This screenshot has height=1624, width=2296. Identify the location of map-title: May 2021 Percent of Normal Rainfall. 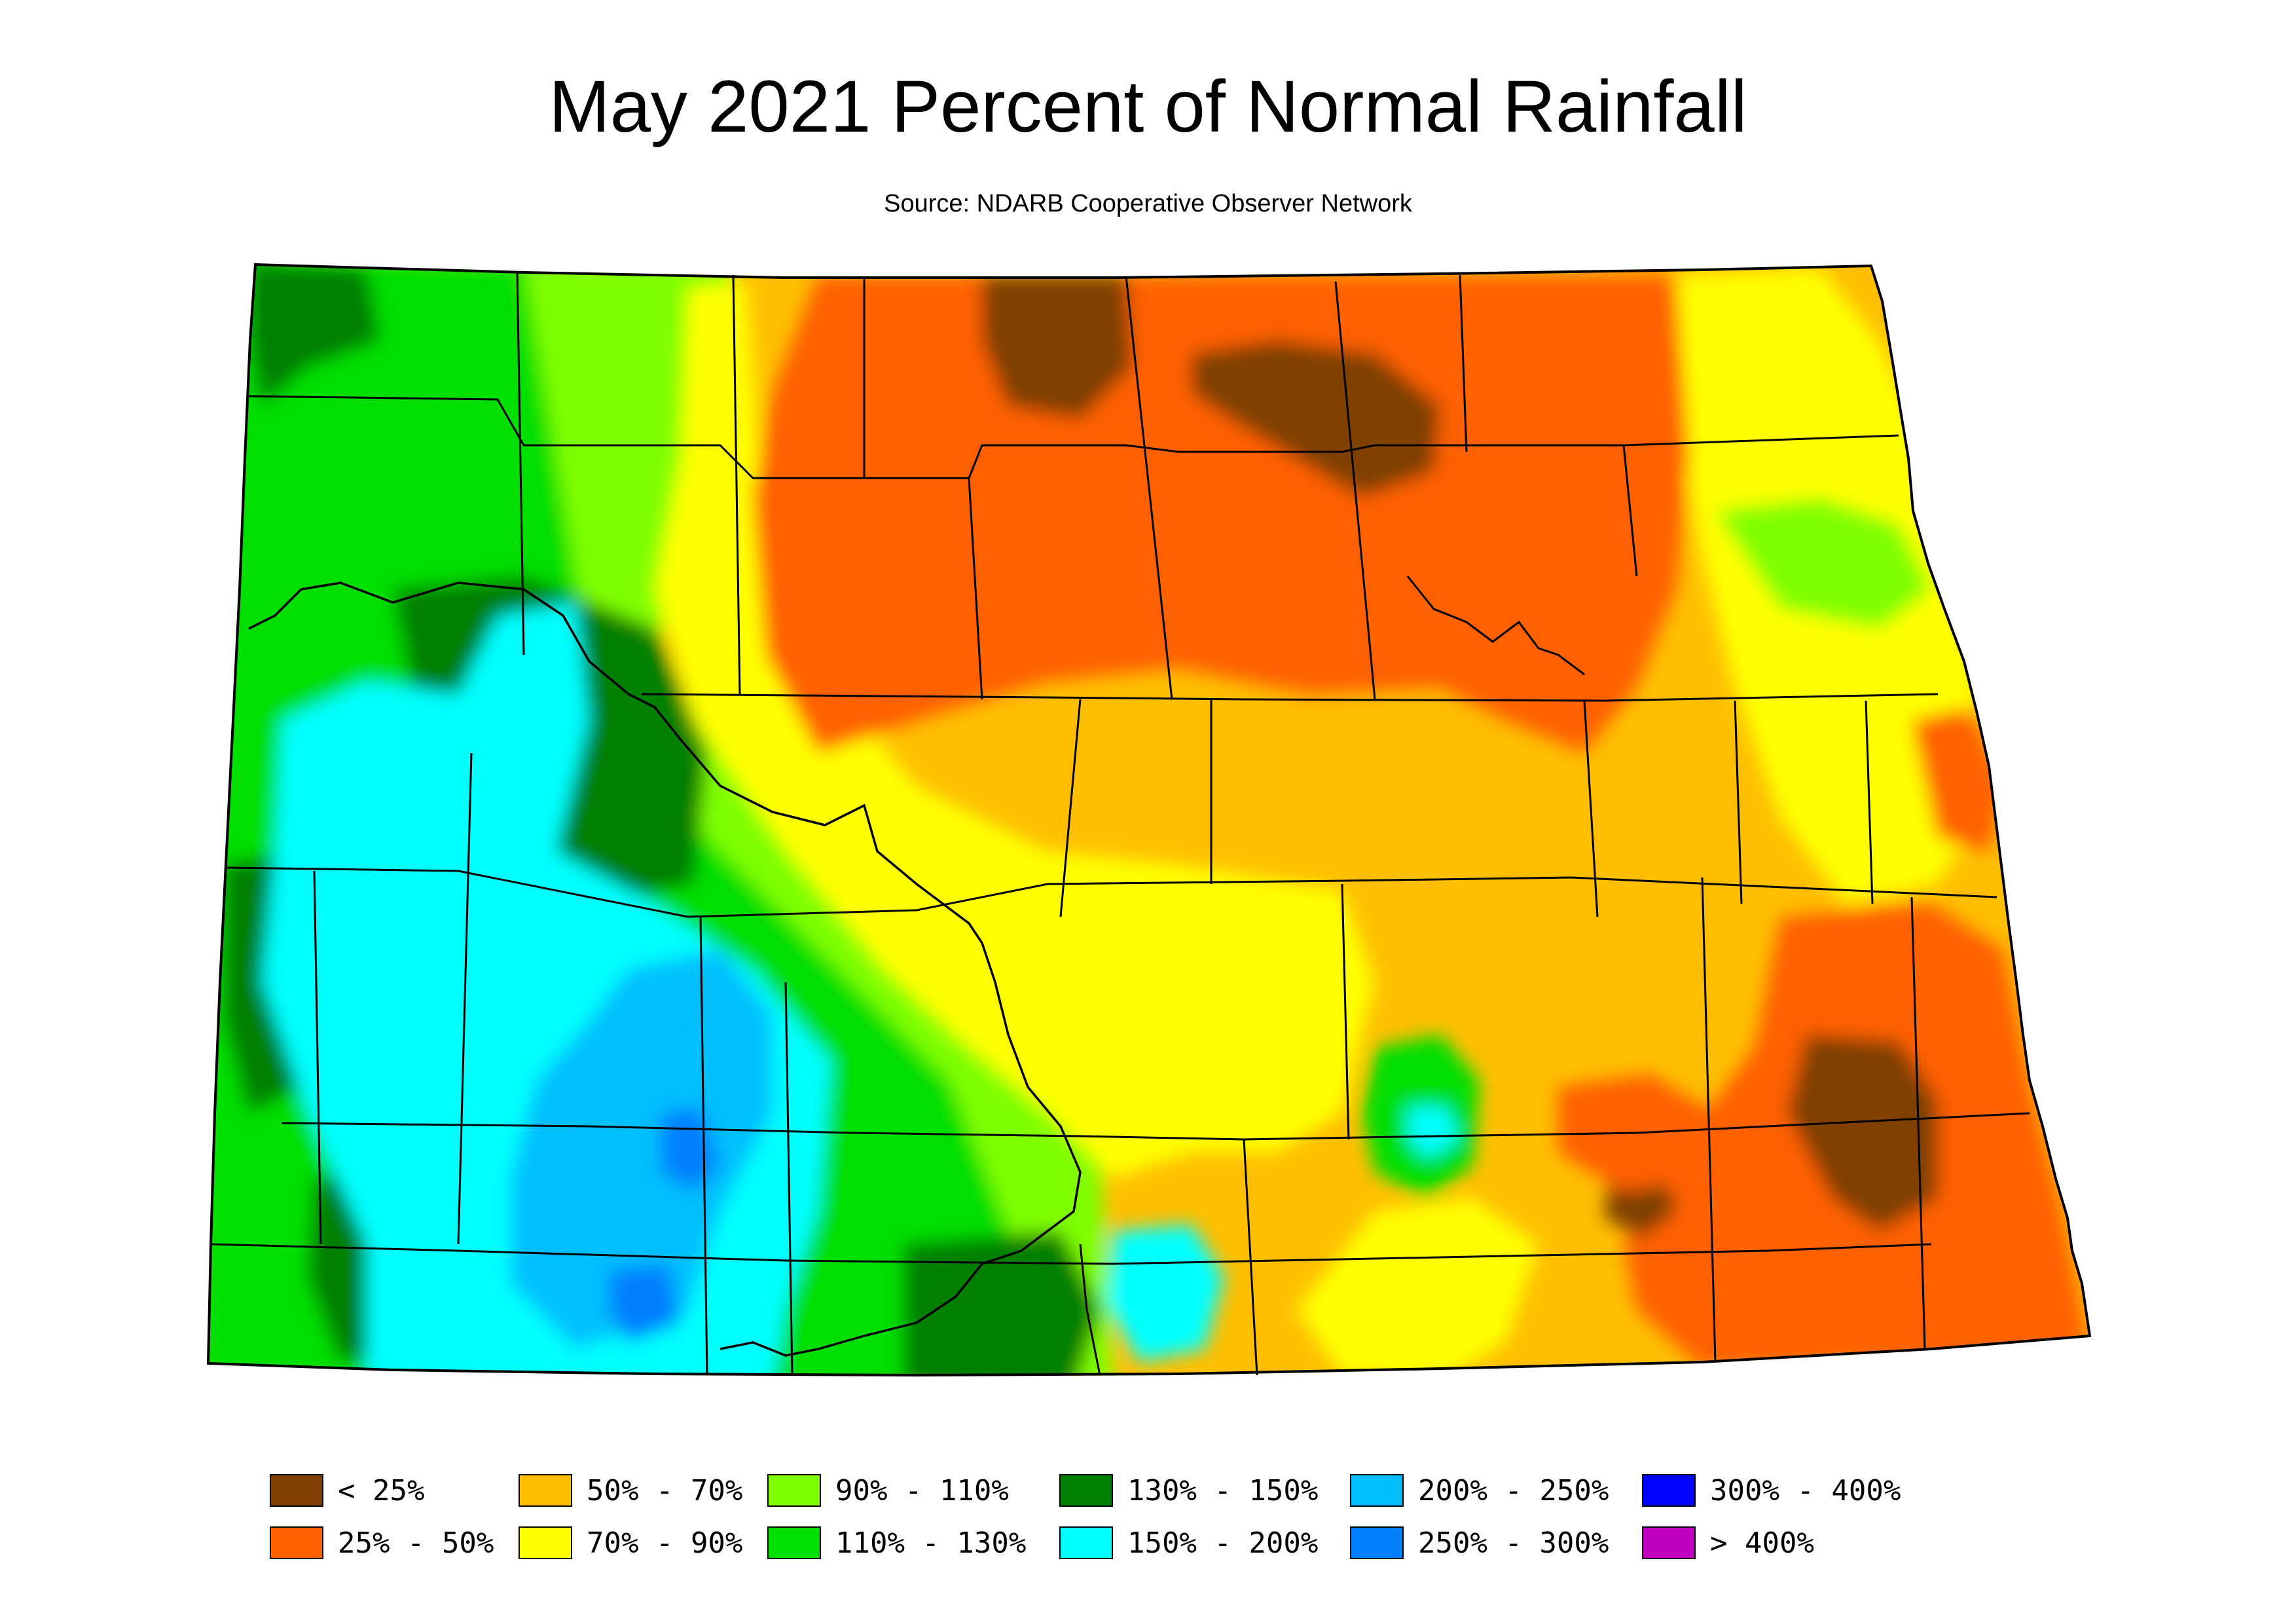
(1148, 106).